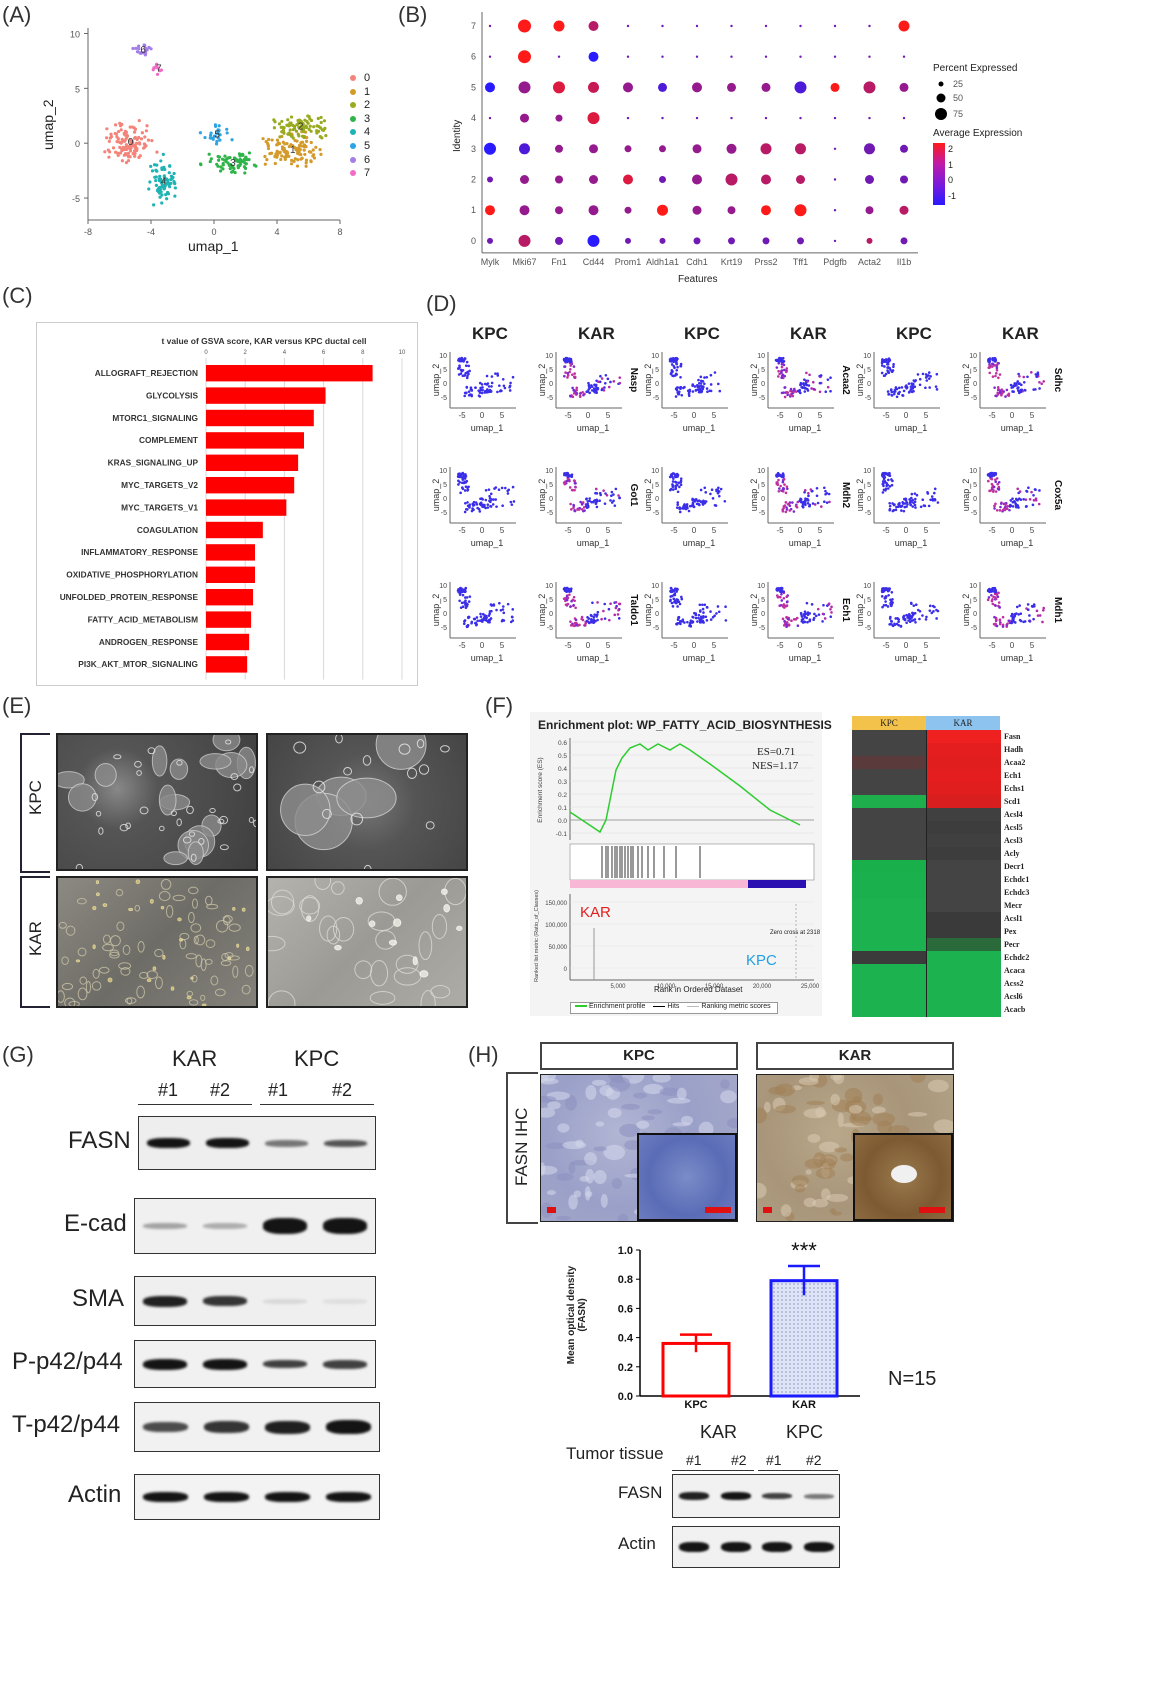 This screenshot has height=1703, width=1167. I want to click on heat-gene-label: Echs1, so click(1014, 788).